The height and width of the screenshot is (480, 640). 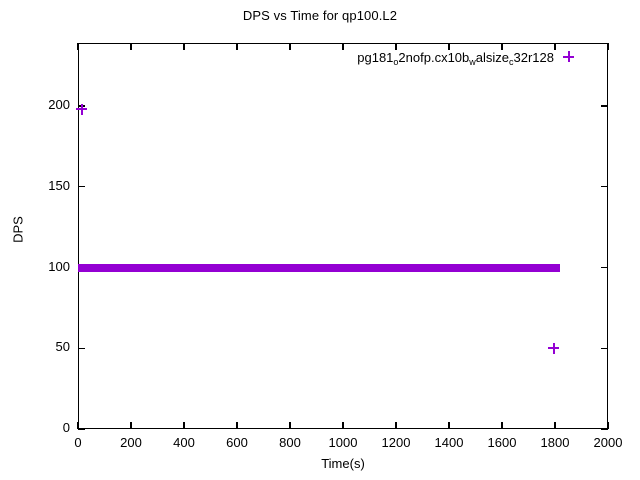 I want to click on plus-icon, so click(x=568, y=56).